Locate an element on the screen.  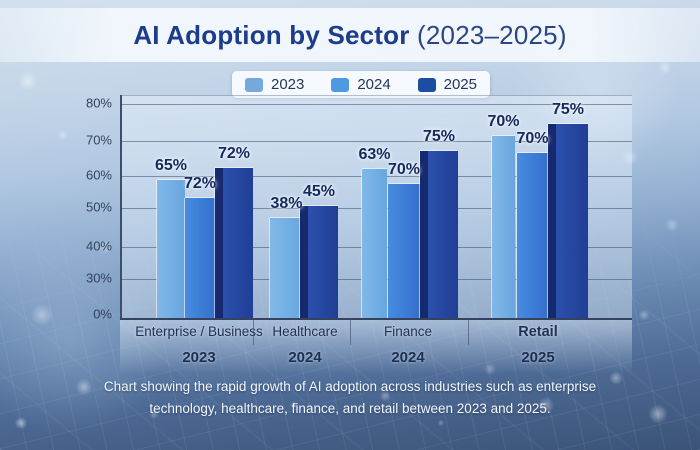
x-axis-line is located at coordinates (376, 319).